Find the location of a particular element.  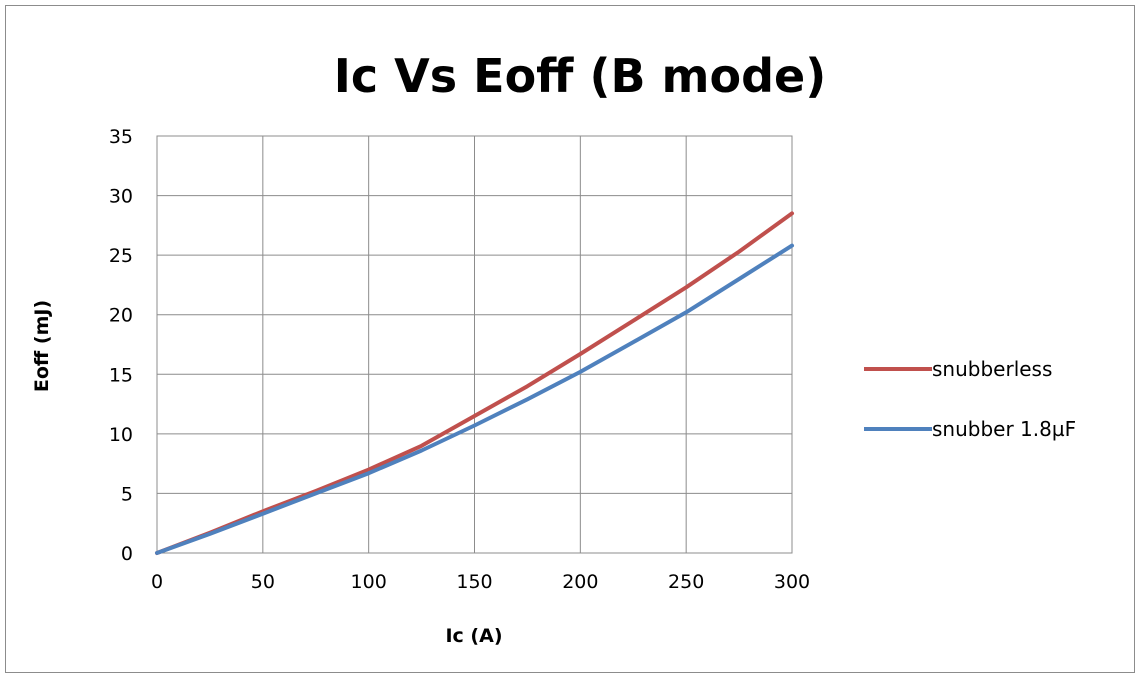

y-tick-label: 10 is located at coordinates (121, 435).